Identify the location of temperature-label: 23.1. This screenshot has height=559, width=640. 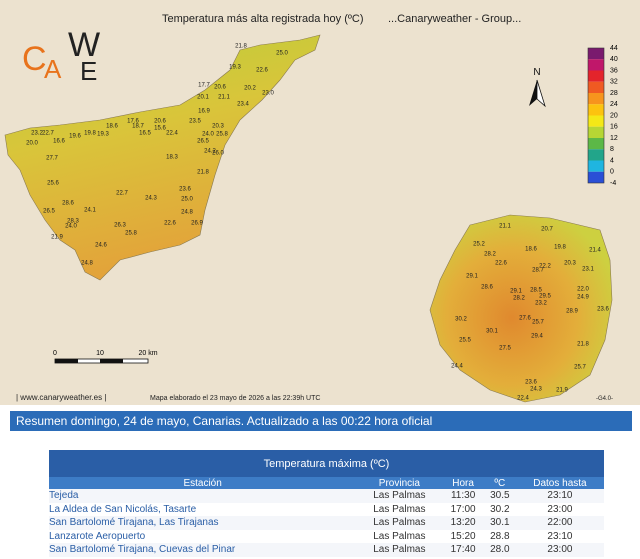
(588, 270).